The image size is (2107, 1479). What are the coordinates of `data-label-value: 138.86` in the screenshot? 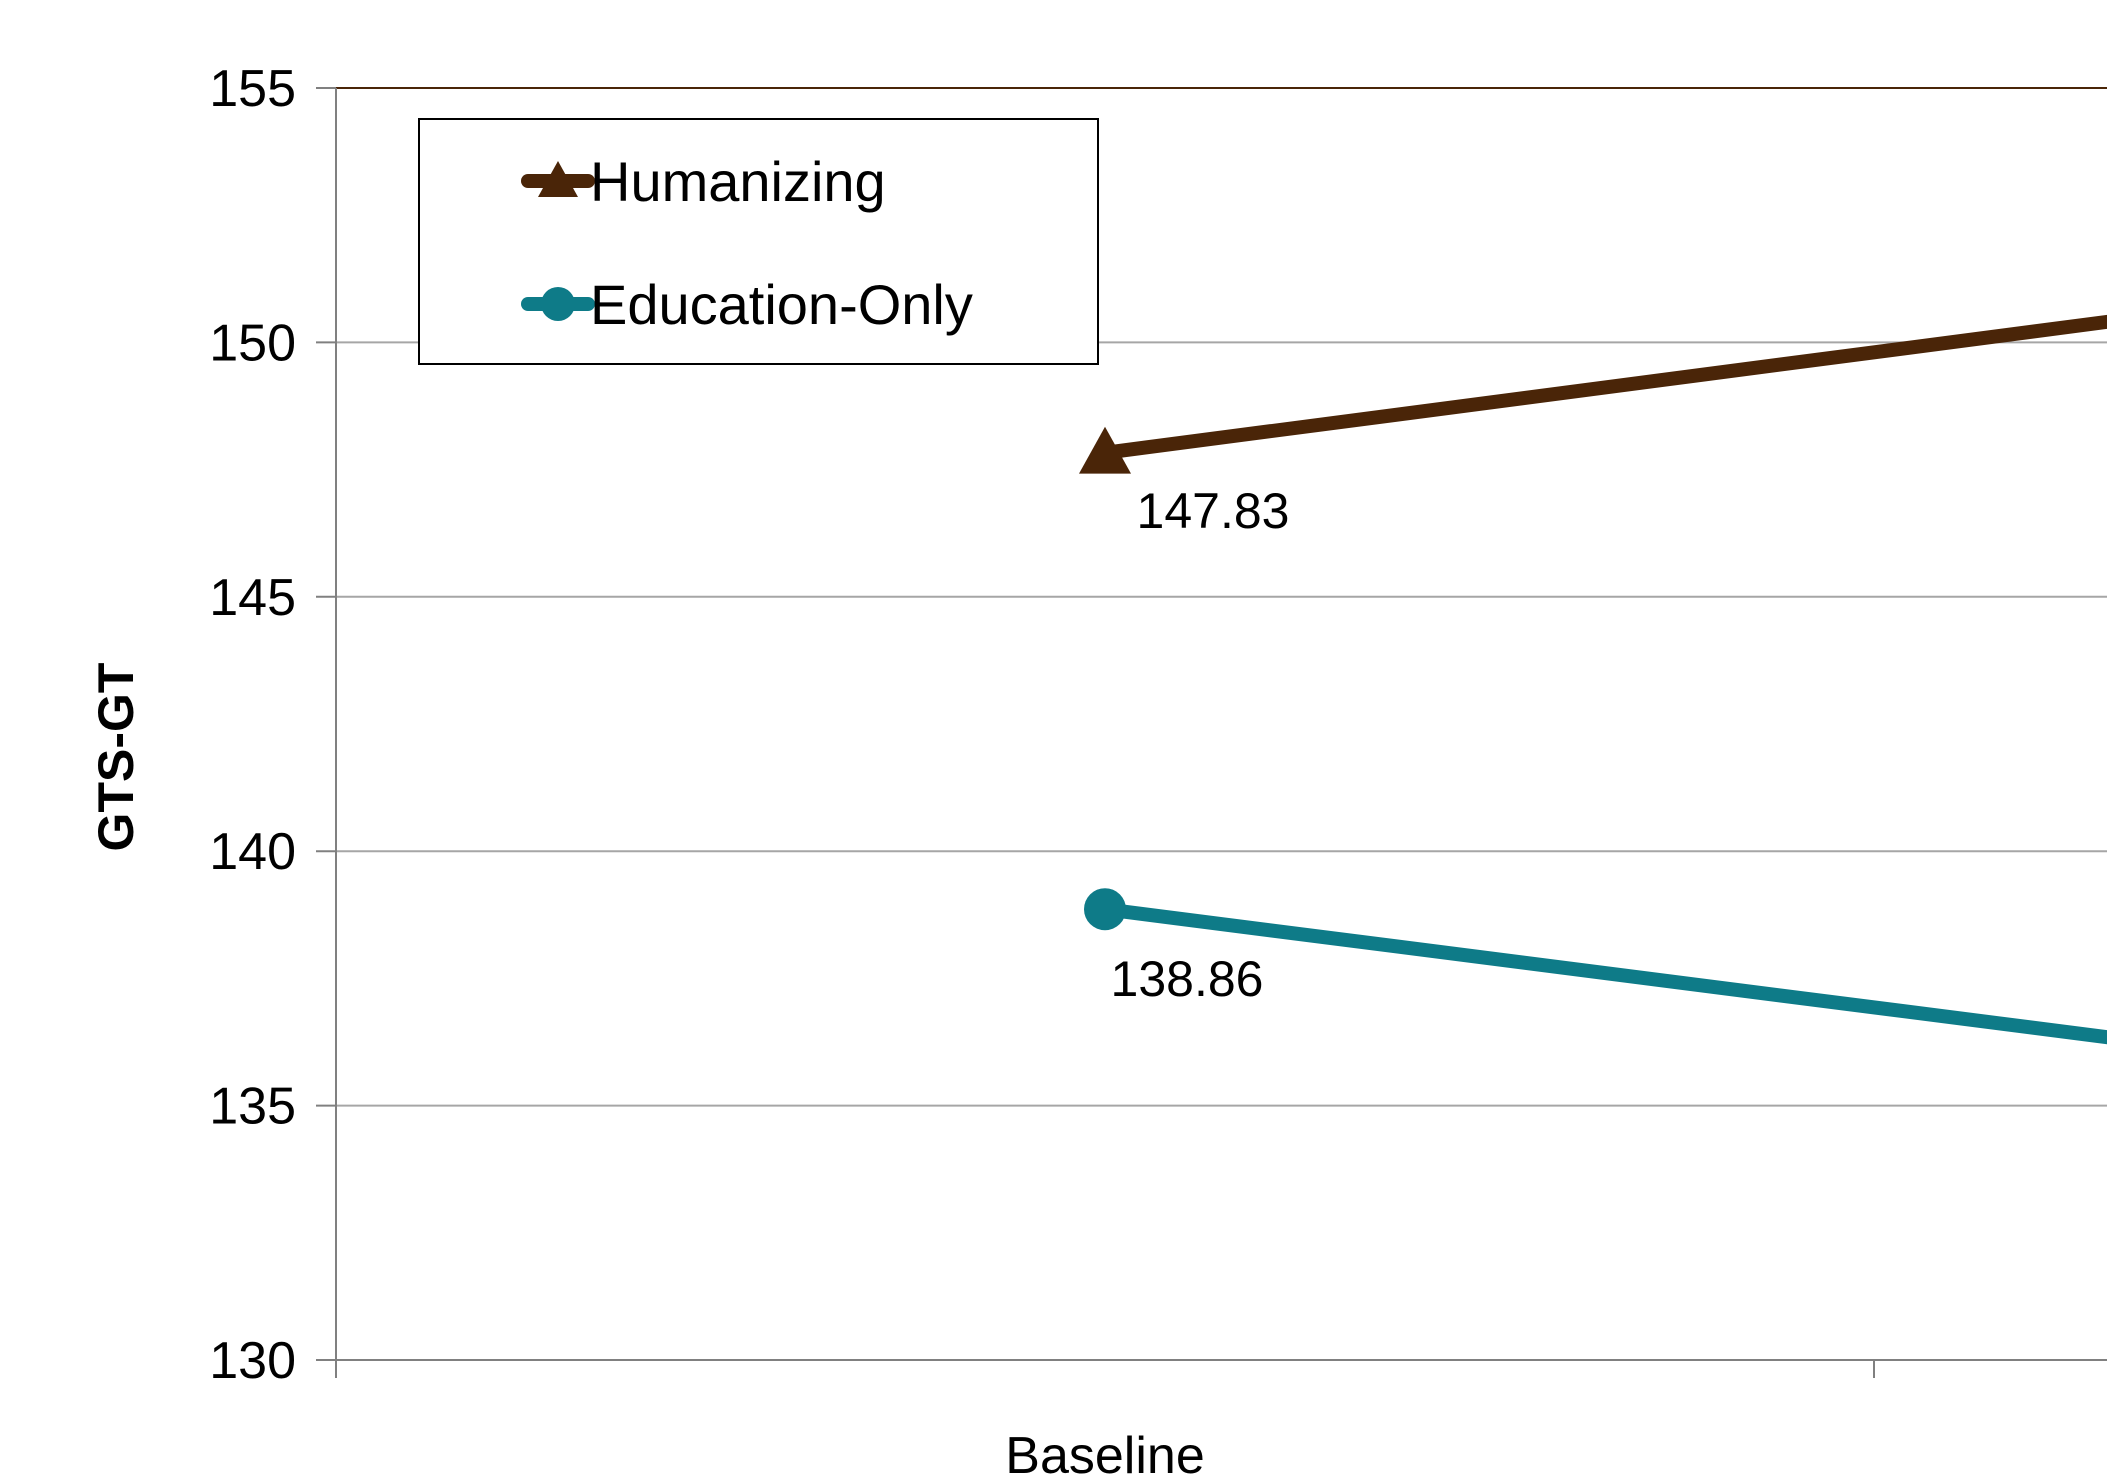 It's located at (1187, 979).